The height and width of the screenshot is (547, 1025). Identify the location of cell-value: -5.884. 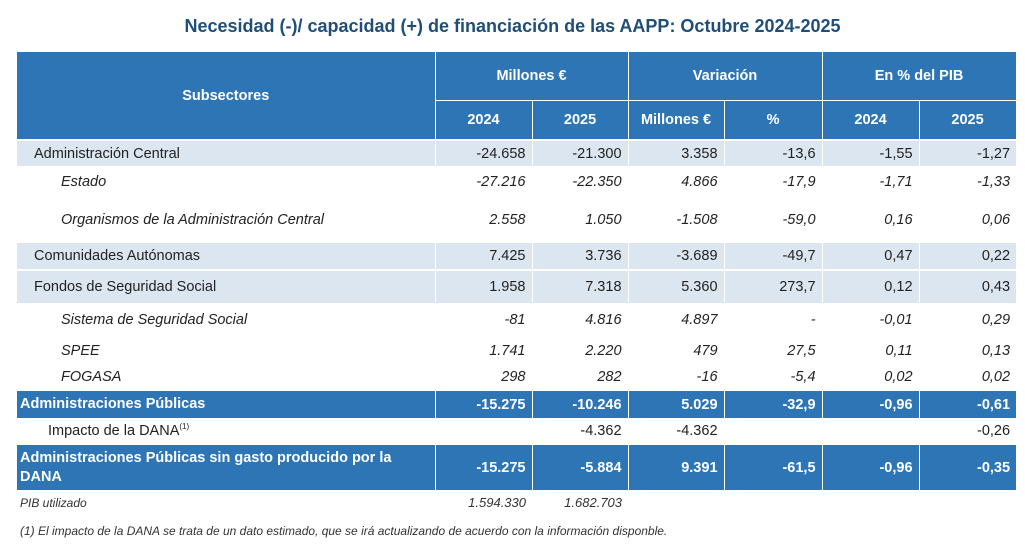
(580, 466).